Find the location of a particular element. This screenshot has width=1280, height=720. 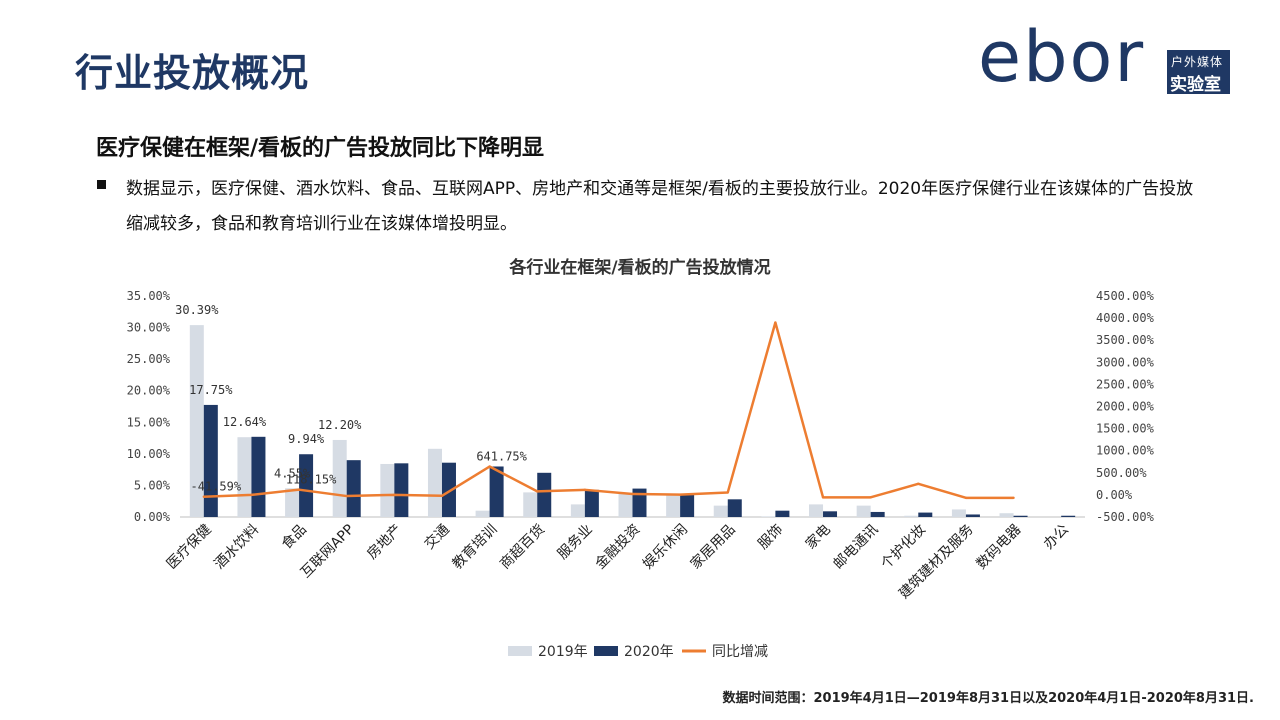

data-label: 17.75% is located at coordinates (211, 390).